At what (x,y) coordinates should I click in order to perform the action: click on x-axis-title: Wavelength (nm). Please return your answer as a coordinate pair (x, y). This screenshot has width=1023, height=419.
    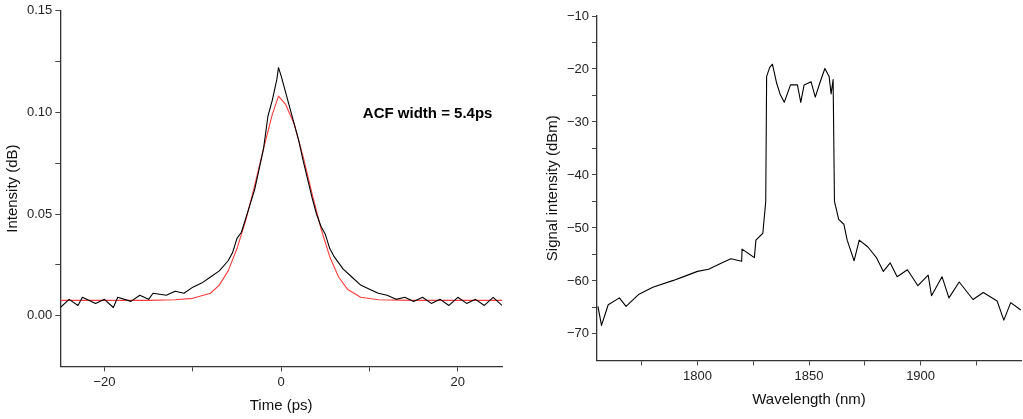
    Looking at the image, I should click on (809, 399).